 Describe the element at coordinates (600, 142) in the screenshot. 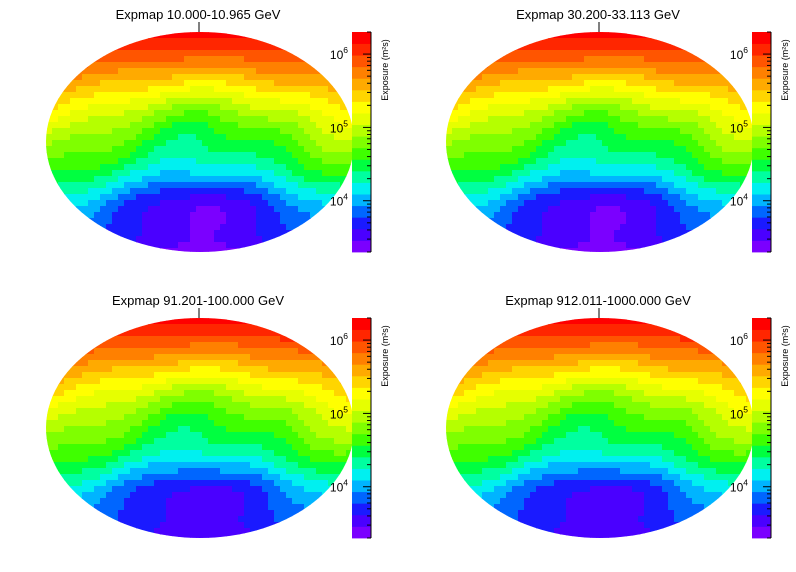

I see `sky-map` at that location.